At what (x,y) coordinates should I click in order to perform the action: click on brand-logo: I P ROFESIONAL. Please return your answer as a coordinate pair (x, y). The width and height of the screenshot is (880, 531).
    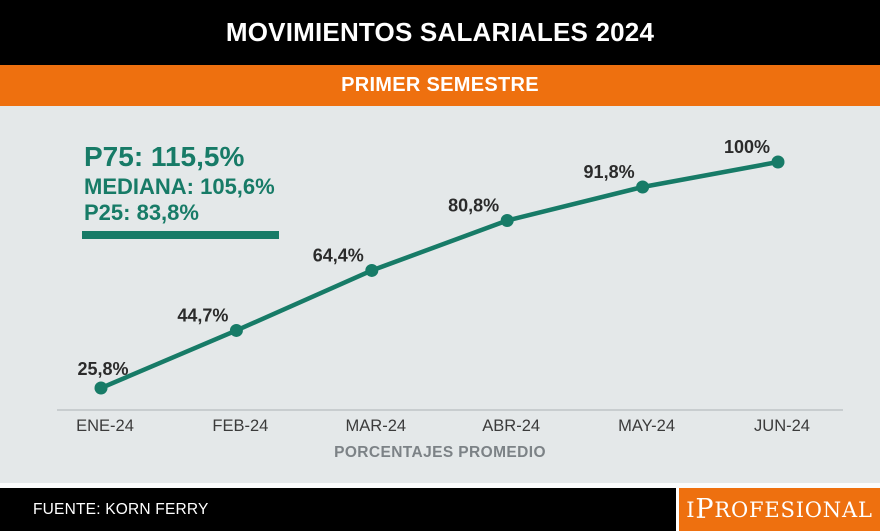
    Looking at the image, I should click on (778, 509).